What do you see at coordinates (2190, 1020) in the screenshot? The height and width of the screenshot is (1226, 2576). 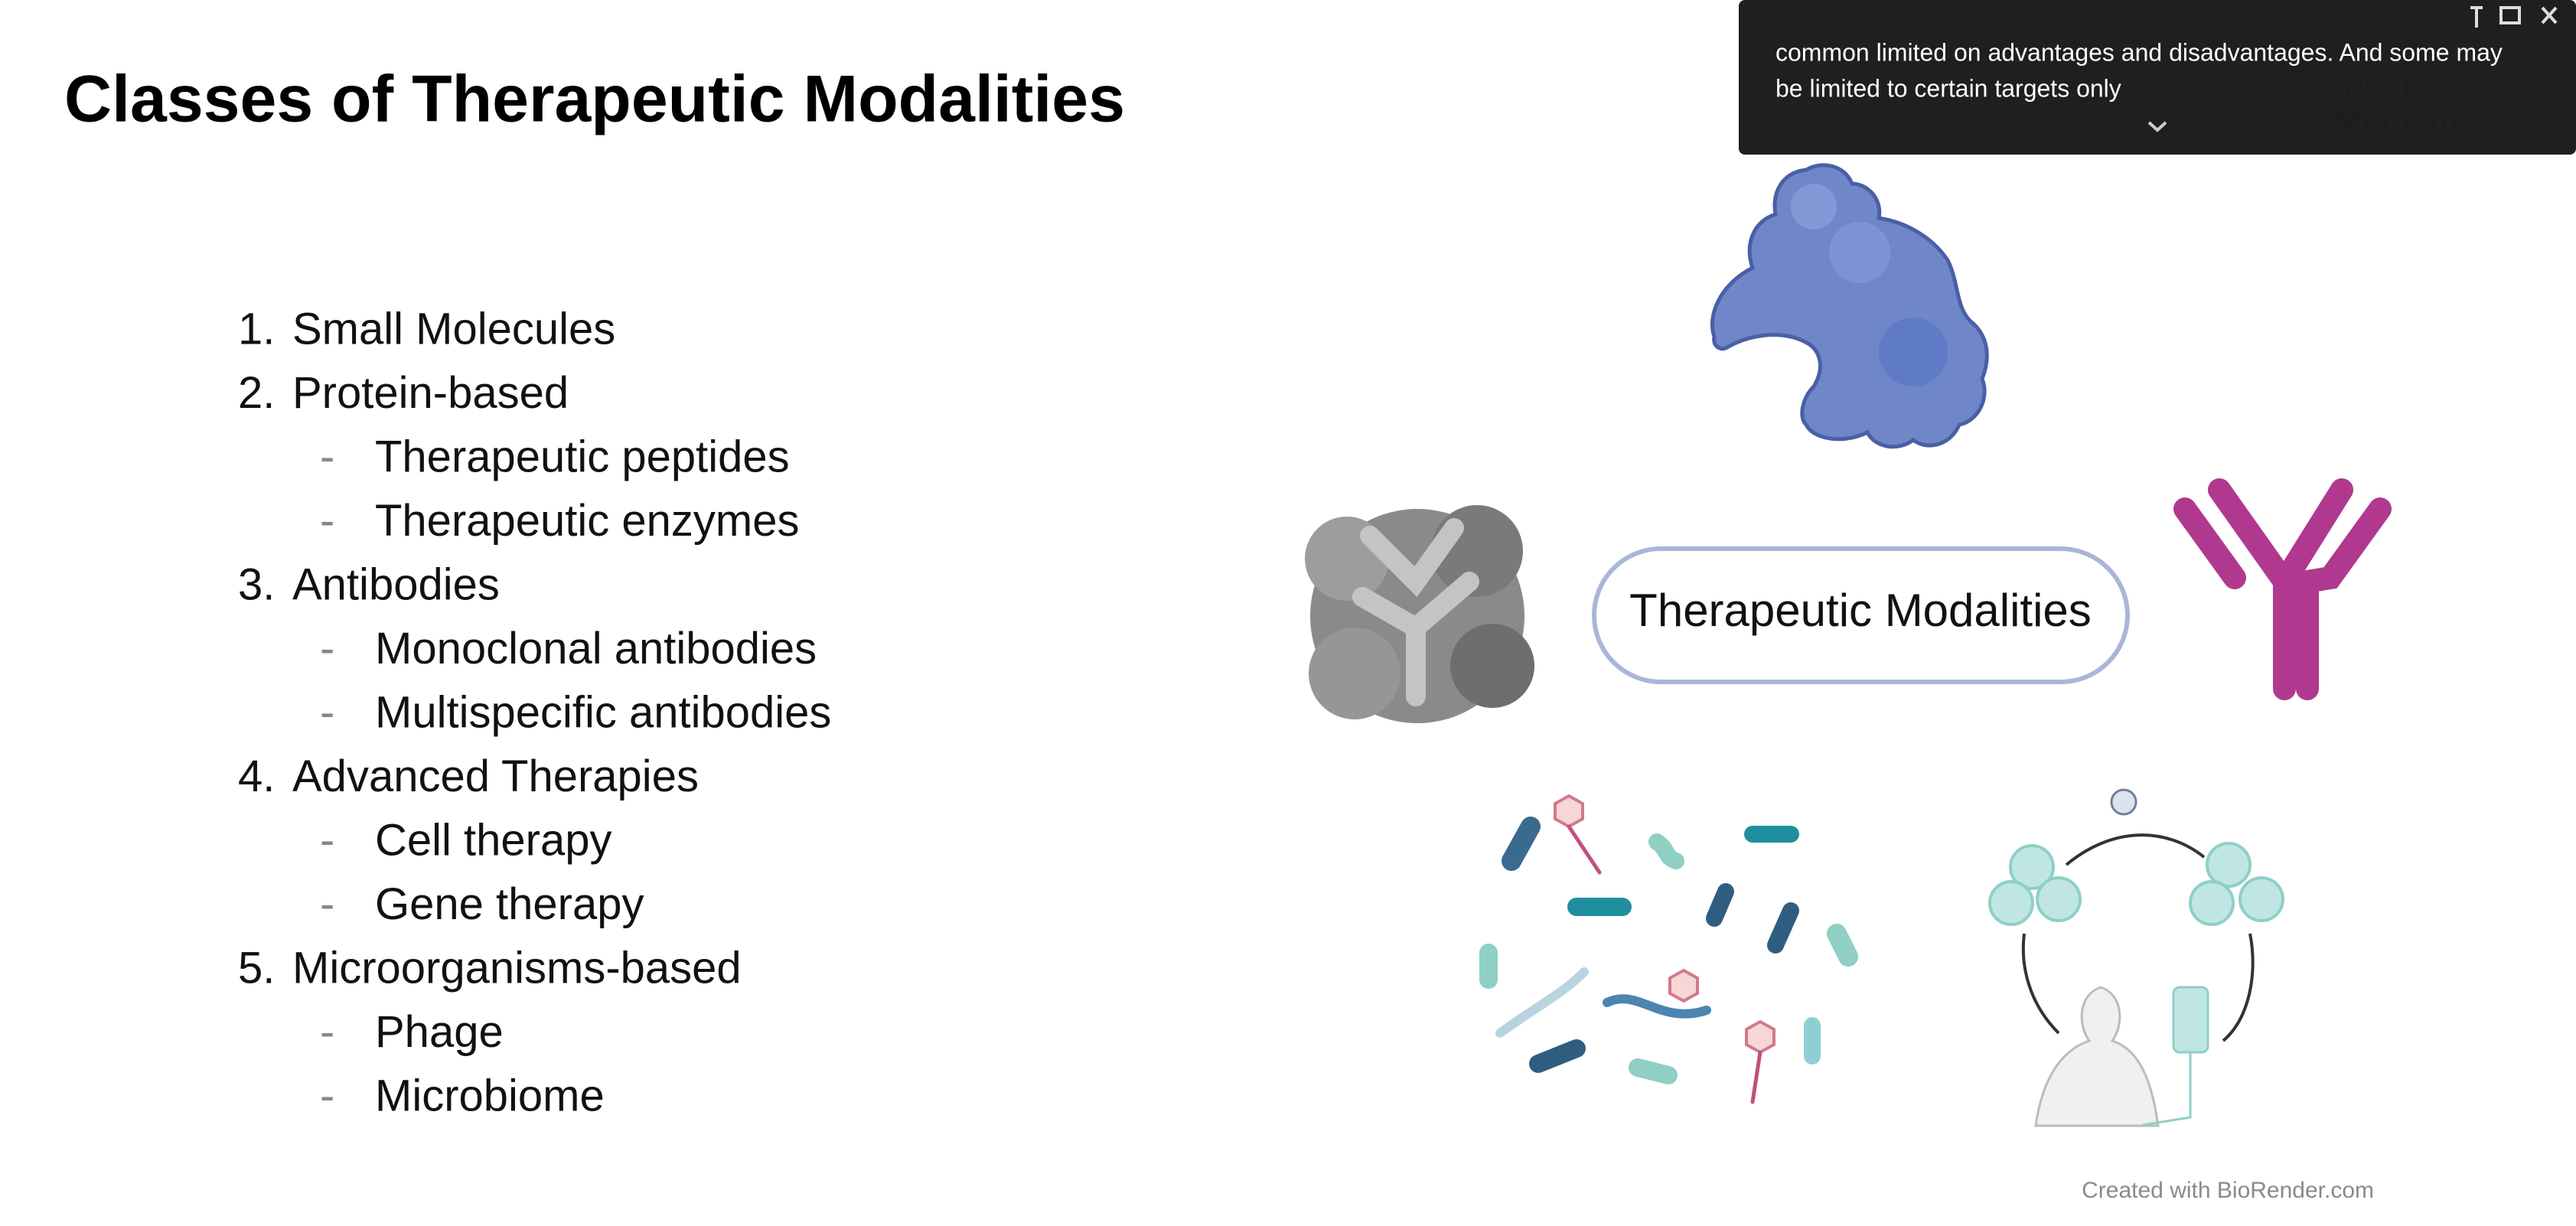 I see `iv-bag` at bounding box center [2190, 1020].